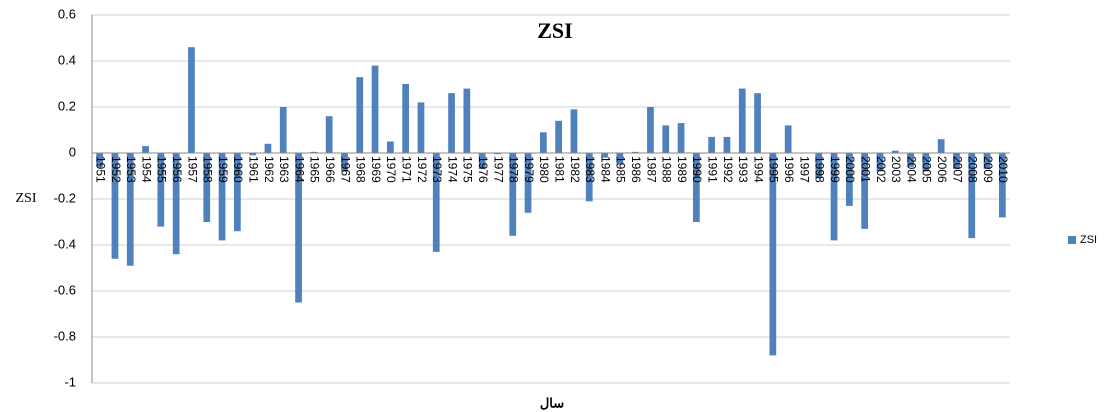 This screenshot has height=412, width=1104. What do you see at coordinates (911, 169) in the screenshot?
I see `x-tick-label: 2004` at bounding box center [911, 169].